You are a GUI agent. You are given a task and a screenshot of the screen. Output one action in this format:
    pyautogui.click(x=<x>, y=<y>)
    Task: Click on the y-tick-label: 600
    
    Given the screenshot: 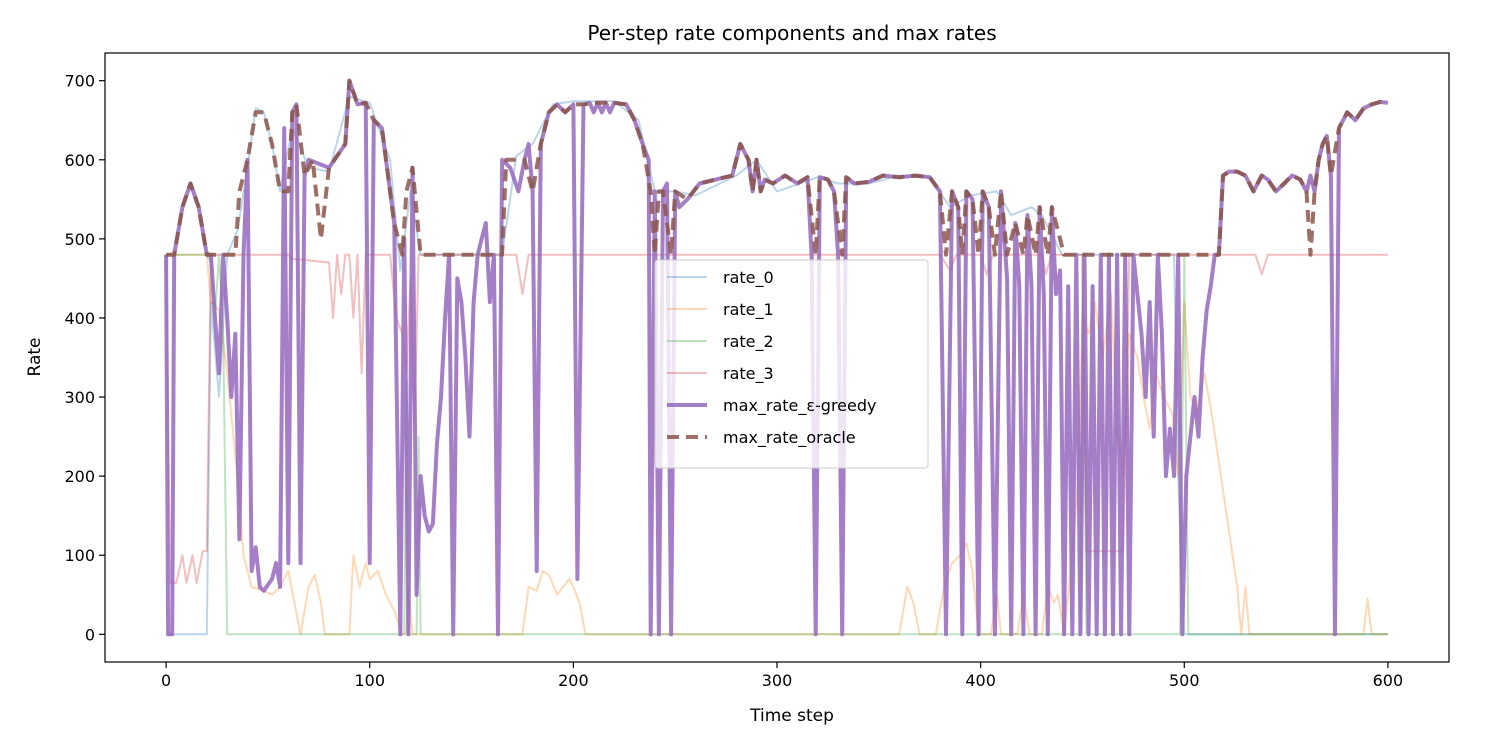 What is the action you would take?
    pyautogui.click(x=79, y=160)
    